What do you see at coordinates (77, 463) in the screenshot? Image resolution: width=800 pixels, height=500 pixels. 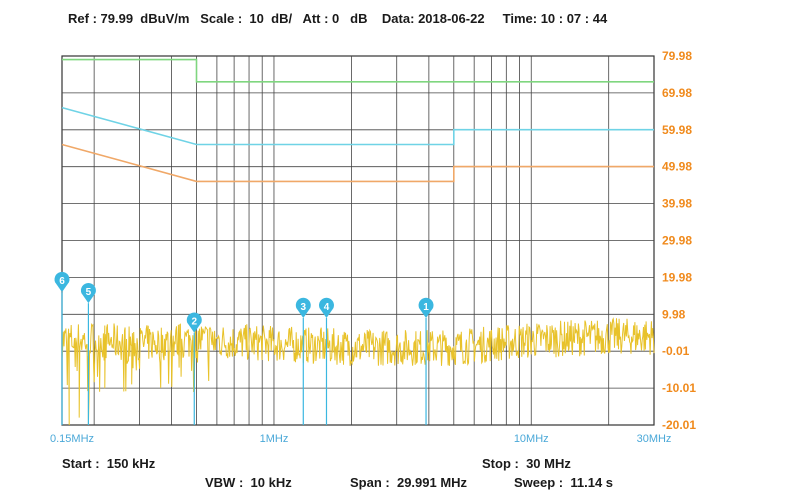 I see `start-label: Start` at bounding box center [77, 463].